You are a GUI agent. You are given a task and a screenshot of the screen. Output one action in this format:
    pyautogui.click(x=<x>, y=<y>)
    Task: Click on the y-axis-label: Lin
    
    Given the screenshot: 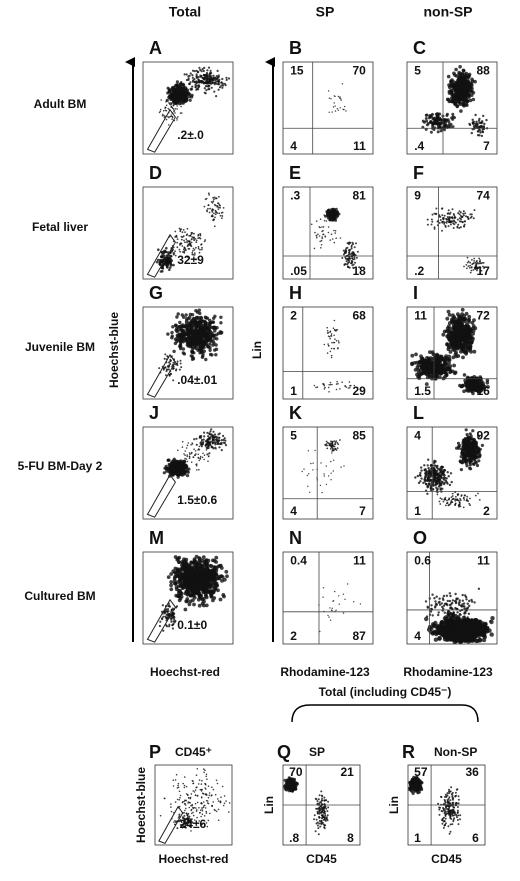 What is the action you would take?
    pyautogui.click(x=257, y=350)
    